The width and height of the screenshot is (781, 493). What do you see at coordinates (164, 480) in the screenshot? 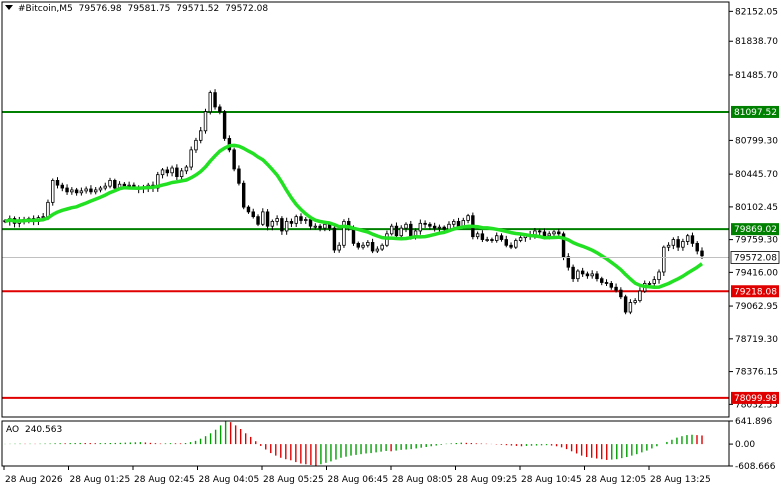
I see `x-tick-label: 28 Aug 02:45` at bounding box center [164, 480].